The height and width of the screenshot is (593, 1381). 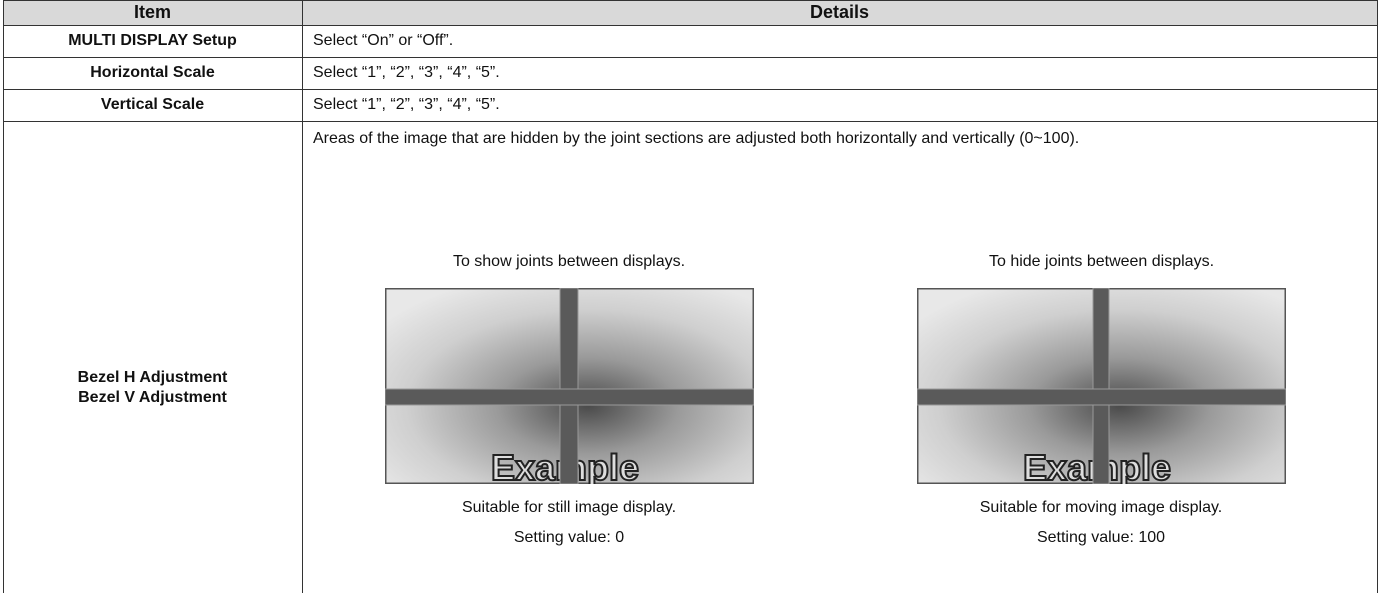 What do you see at coordinates (152, 72) in the screenshot?
I see `item-cell: Horizontal Scale` at bounding box center [152, 72].